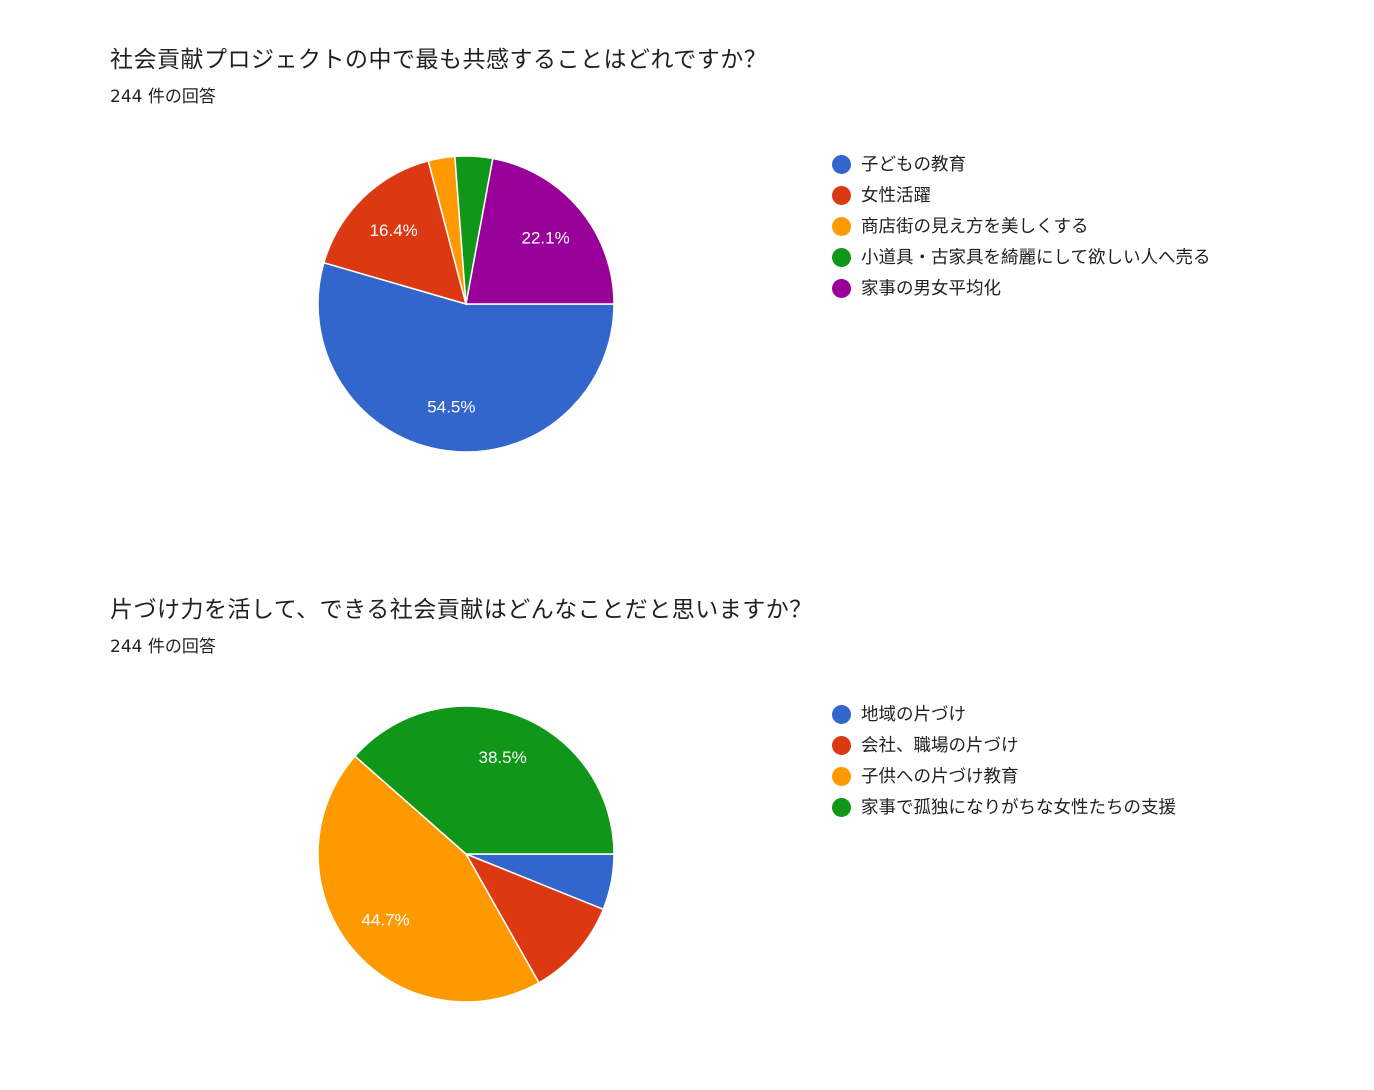  Describe the element at coordinates (1030, 196) in the screenshot. I see `legend-item: 女性活躍` at that location.